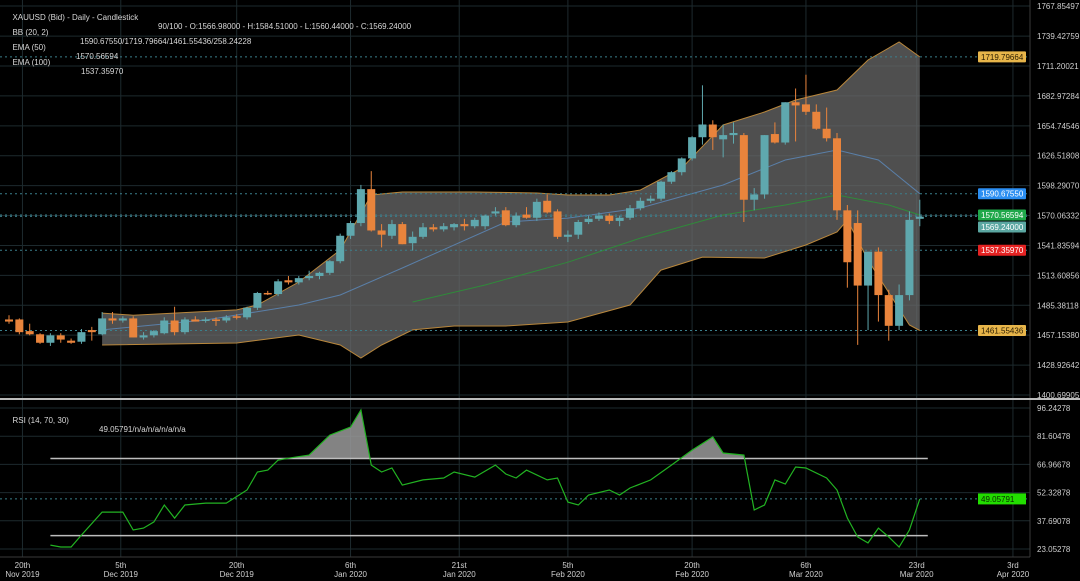 The image size is (1080, 581). Describe the element at coordinates (567, 565) in the screenshot. I see `date-tick-label: 5th` at that location.